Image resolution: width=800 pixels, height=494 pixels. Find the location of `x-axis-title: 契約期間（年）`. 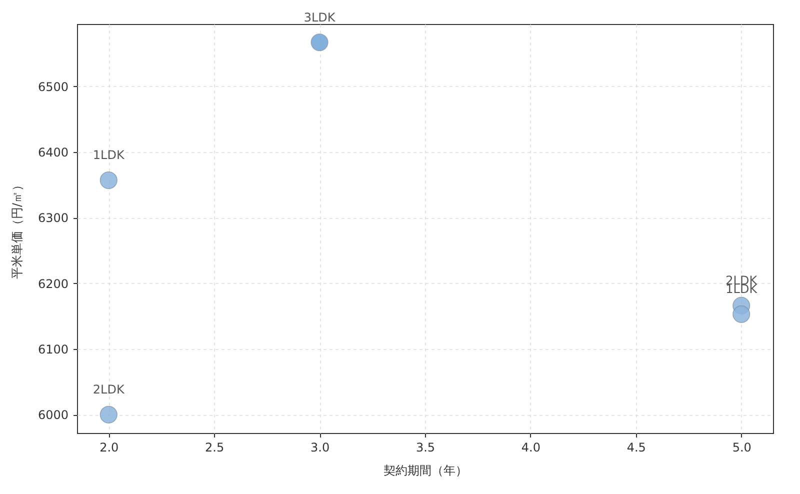

x-axis-title: 契約期間（年） is located at coordinates (426, 471).